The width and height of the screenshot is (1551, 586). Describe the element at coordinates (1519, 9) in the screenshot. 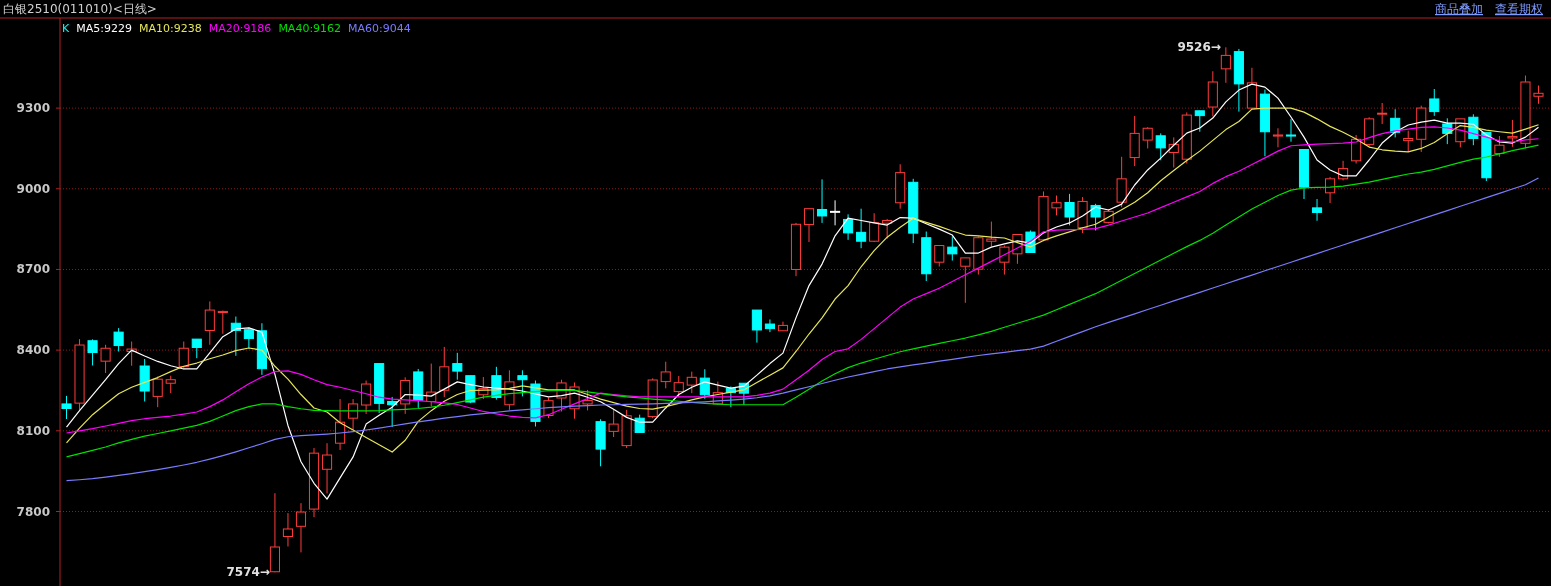

I see `text: 查看期权` at that location.